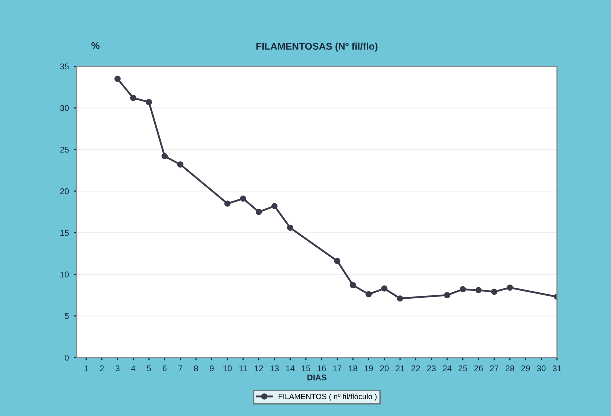 This screenshot has height=416, width=611. I want to click on x-tick-label: 7, so click(180, 369).